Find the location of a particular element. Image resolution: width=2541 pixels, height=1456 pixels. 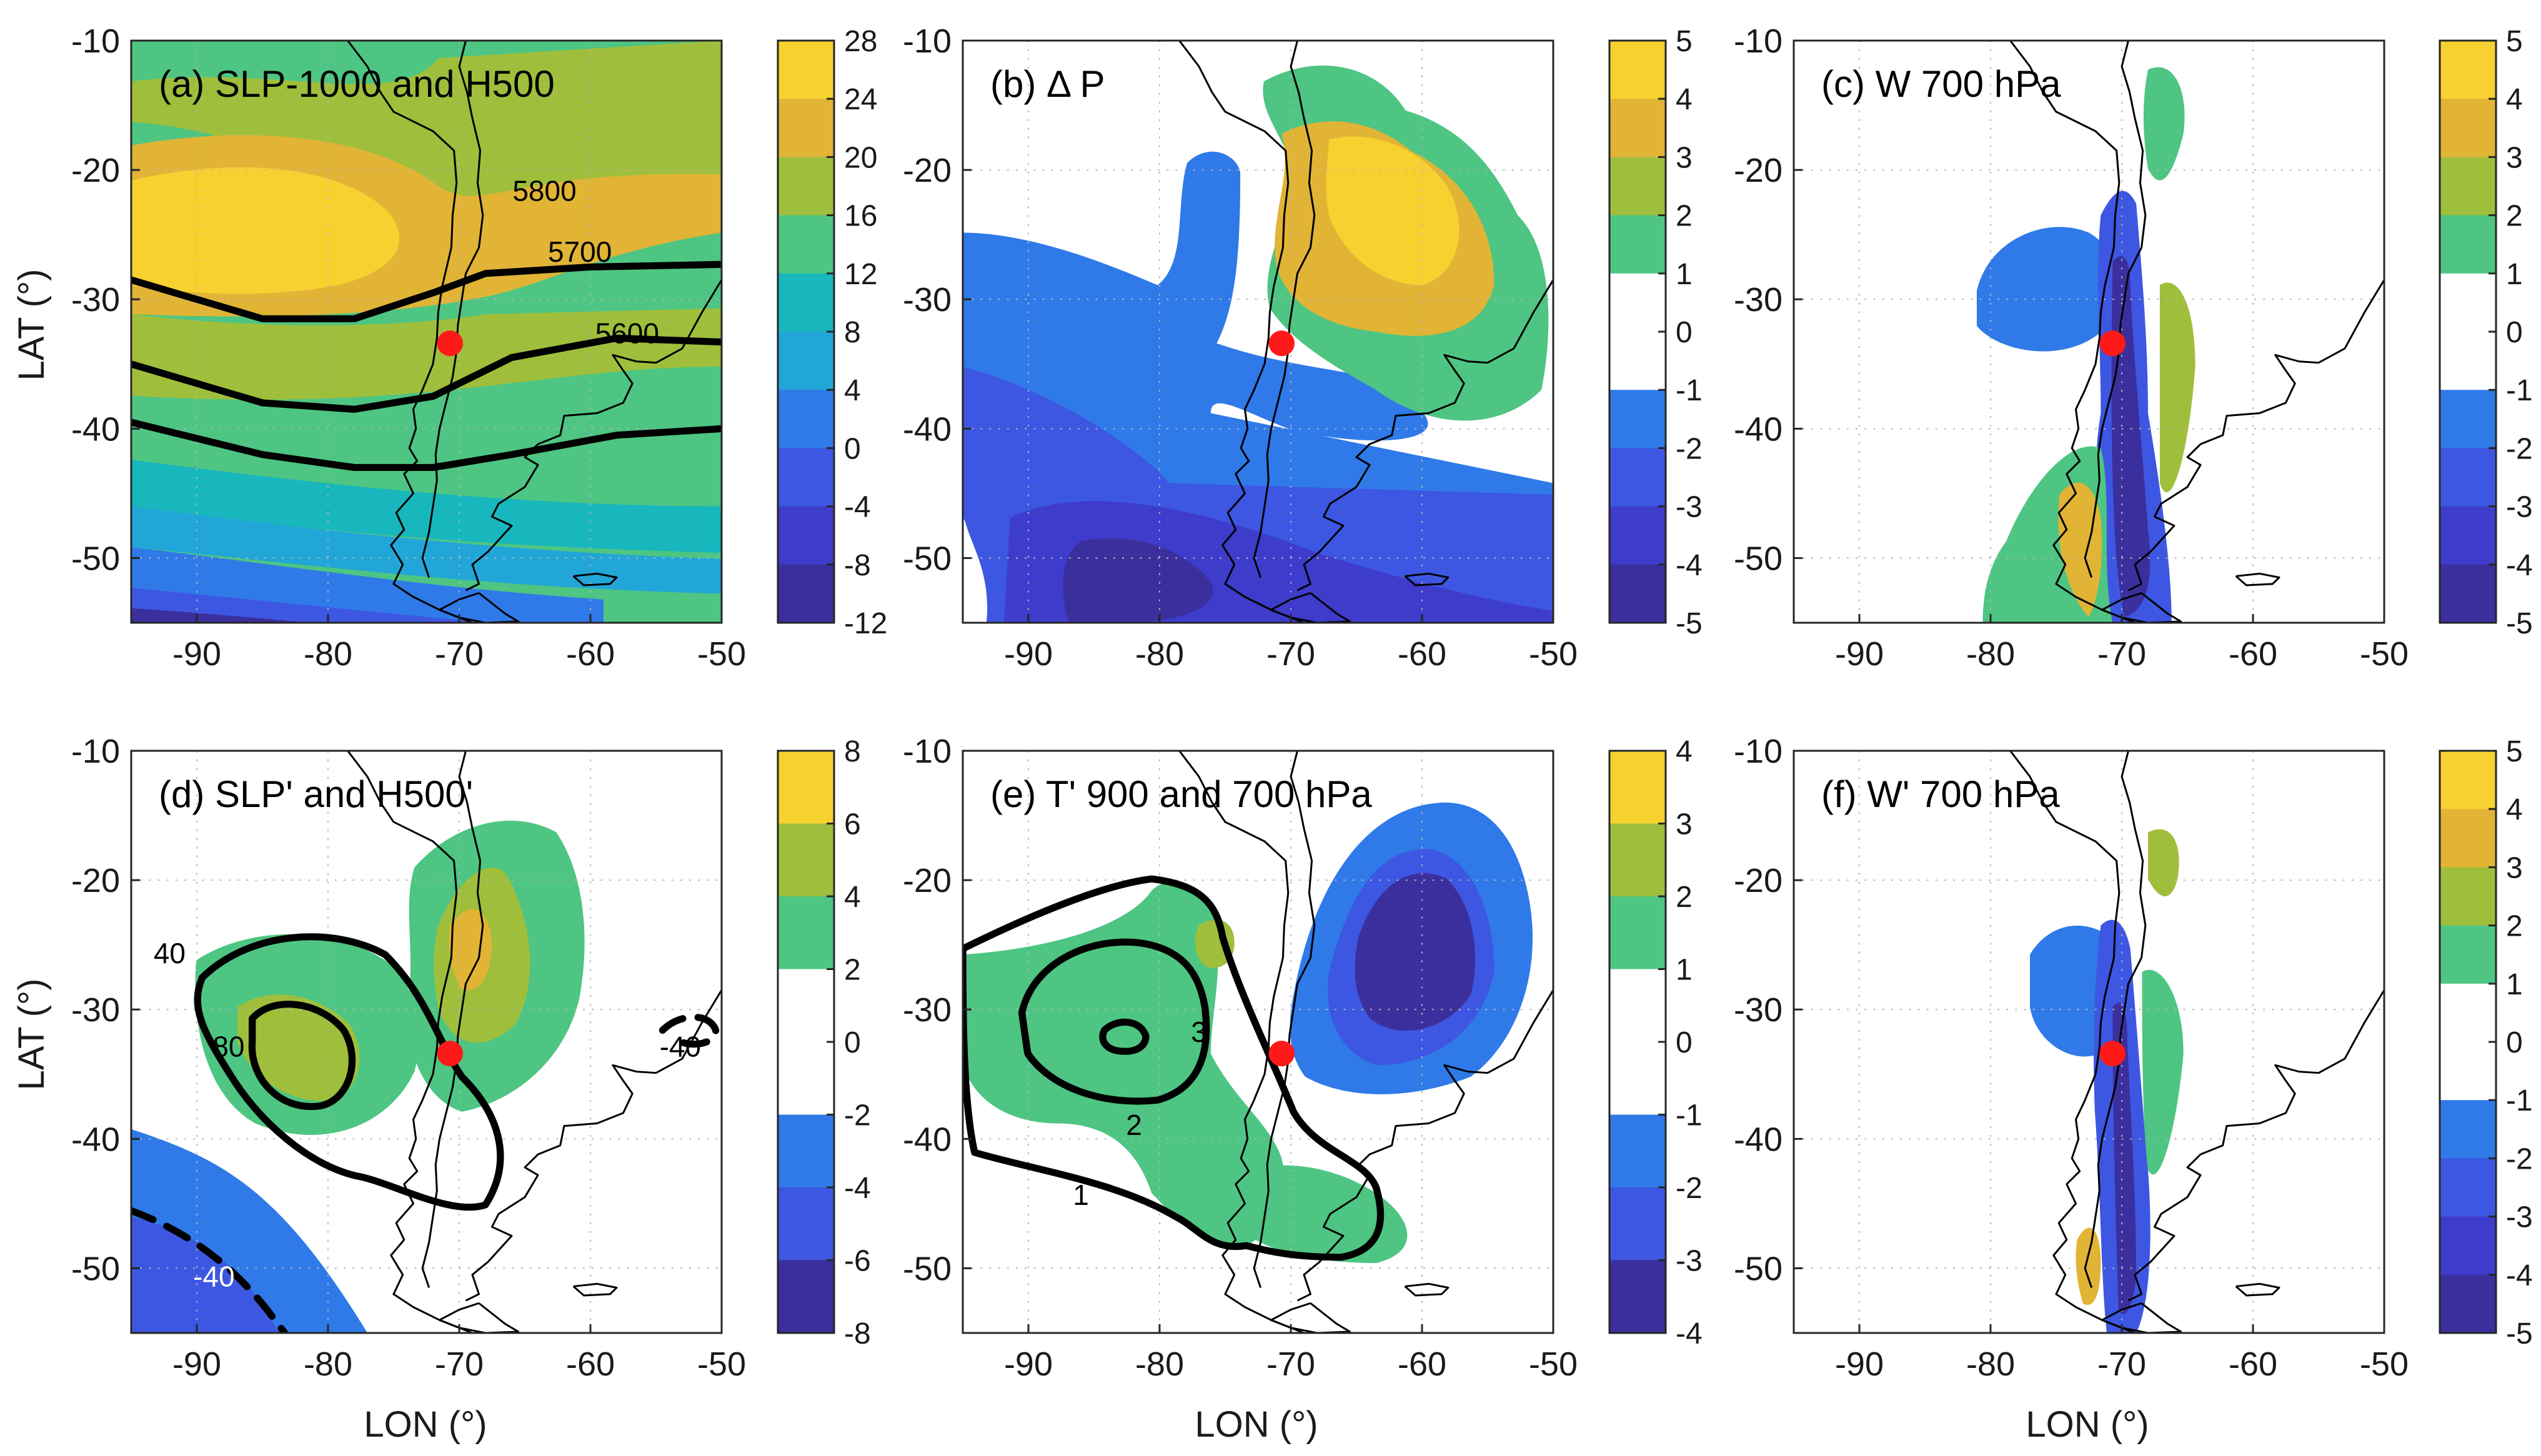

contour-label-e: 3 is located at coordinates (1199, 1032).